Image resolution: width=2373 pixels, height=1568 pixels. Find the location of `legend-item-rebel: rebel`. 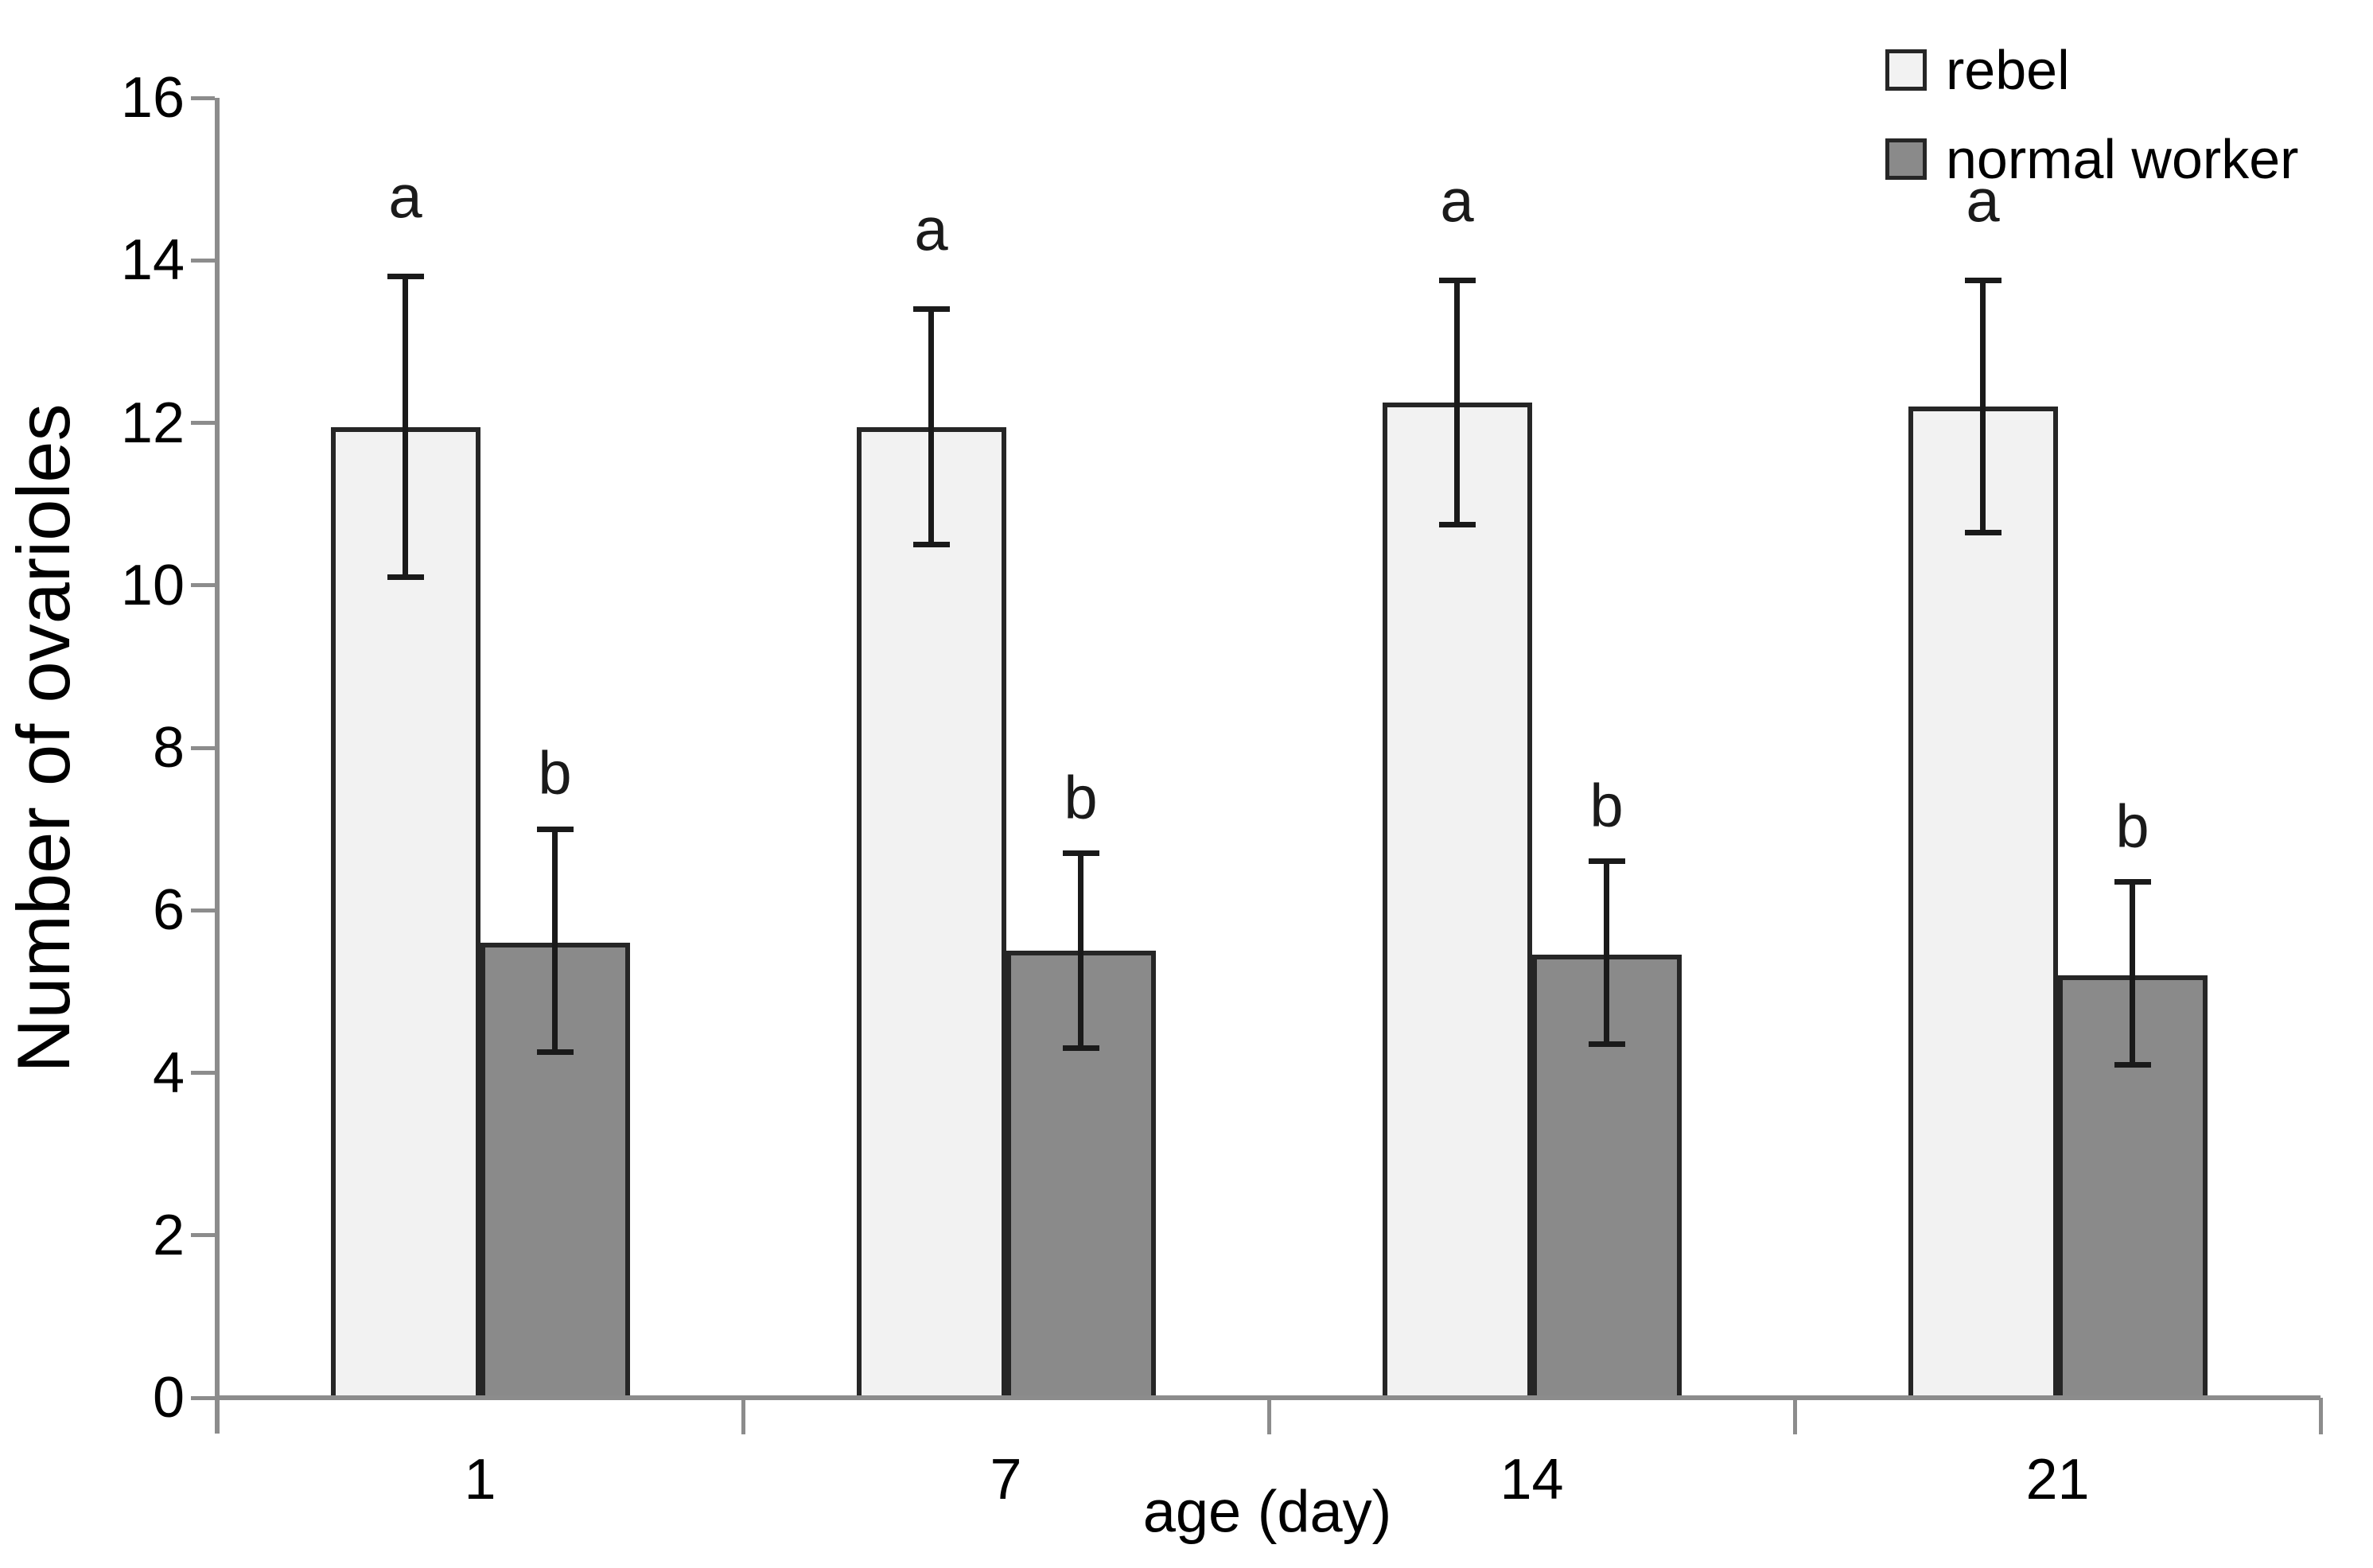

legend-item-rebel: rebel is located at coordinates (2091, 70).